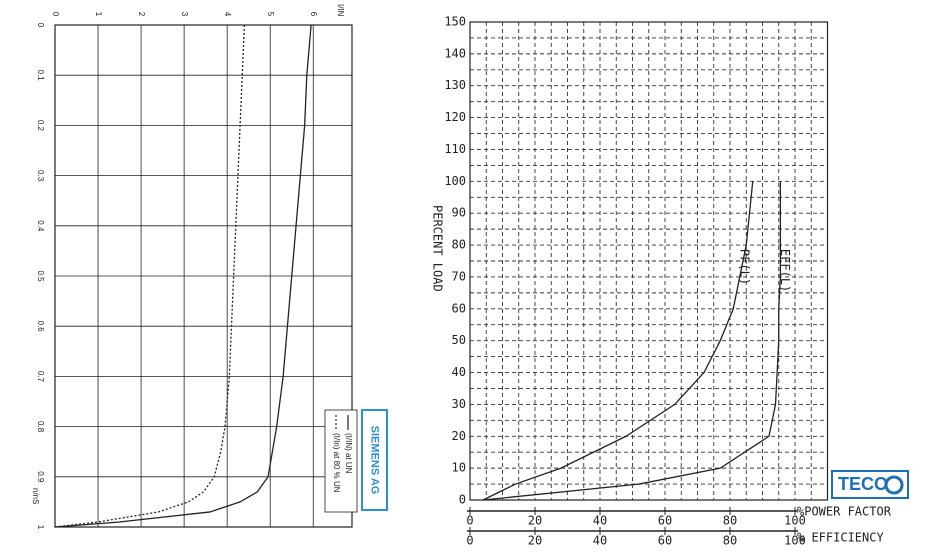 The height and width of the screenshot is (560, 931). What do you see at coordinates (336, 463) in the screenshot?
I see `legend-label: (I/In) at 80 % UN` at bounding box center [336, 463].